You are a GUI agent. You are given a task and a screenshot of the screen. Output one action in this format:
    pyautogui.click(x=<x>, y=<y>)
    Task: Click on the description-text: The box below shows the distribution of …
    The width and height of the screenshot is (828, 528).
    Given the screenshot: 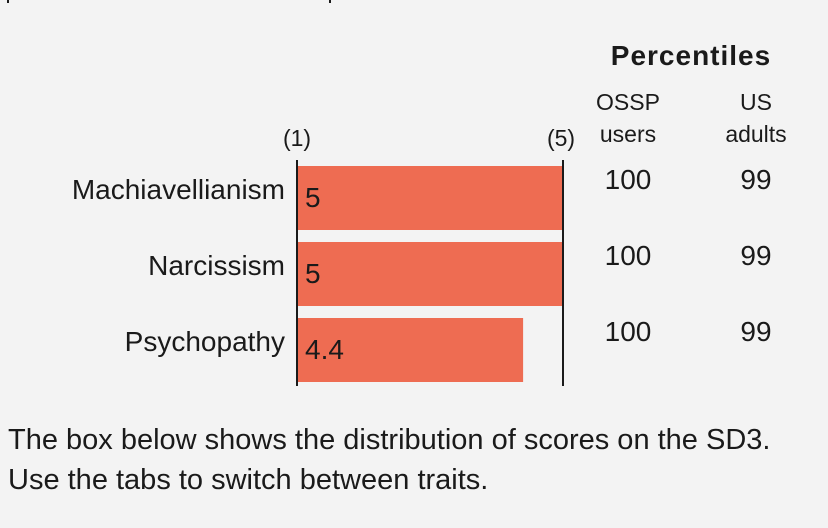 What is the action you would take?
    pyautogui.click(x=389, y=460)
    